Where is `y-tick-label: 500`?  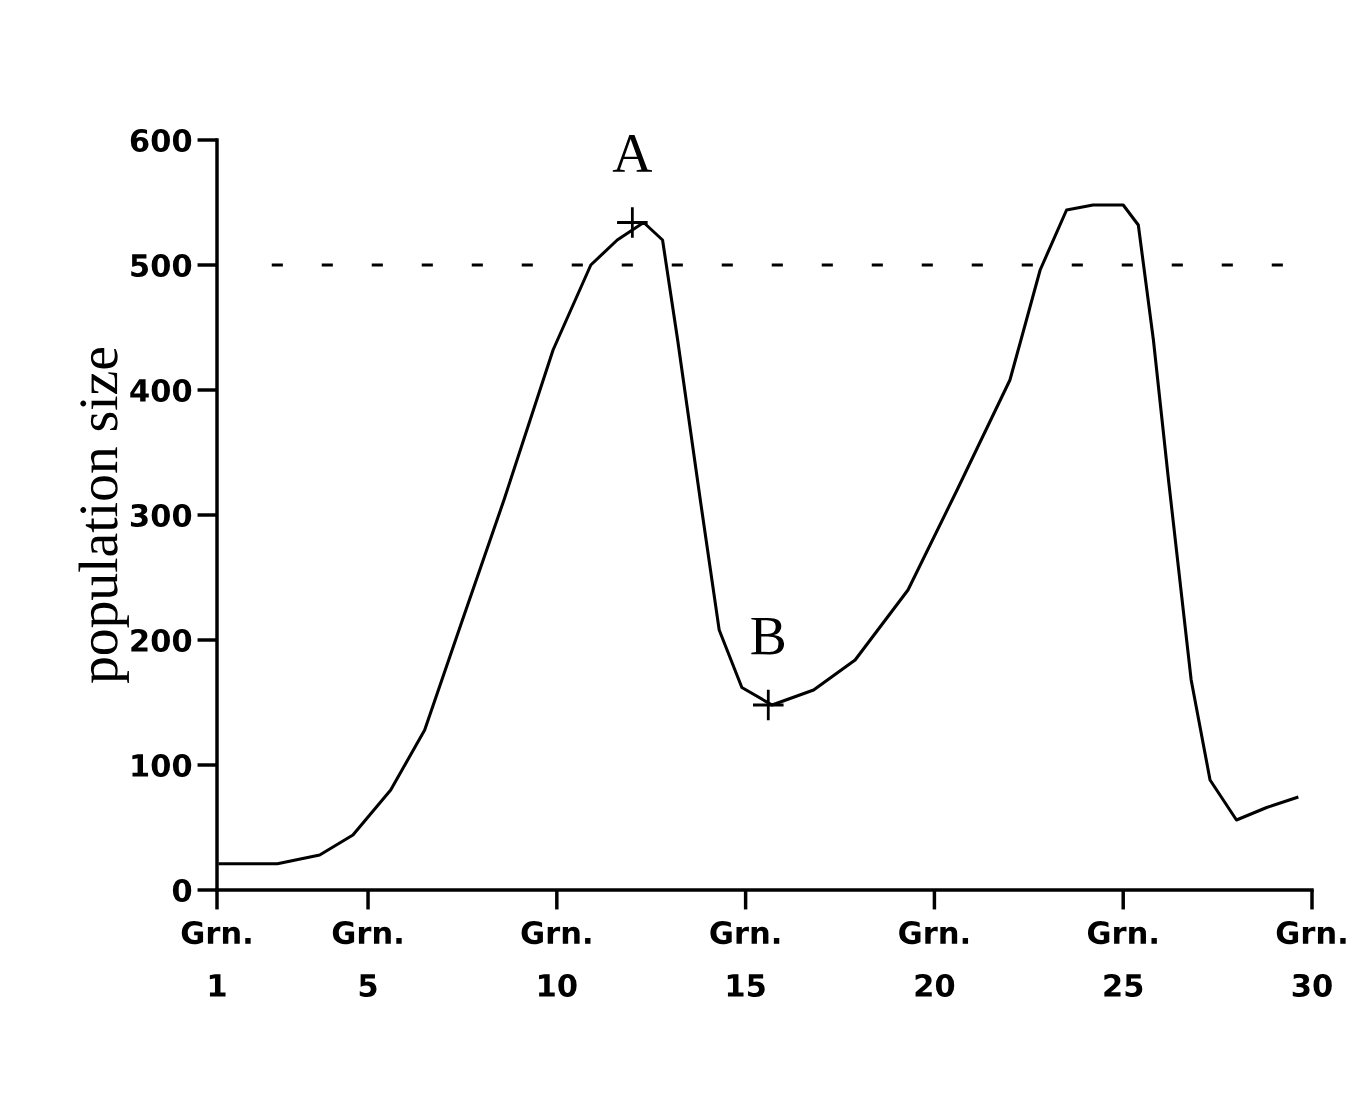 y-tick-label: 500 is located at coordinates (161, 265).